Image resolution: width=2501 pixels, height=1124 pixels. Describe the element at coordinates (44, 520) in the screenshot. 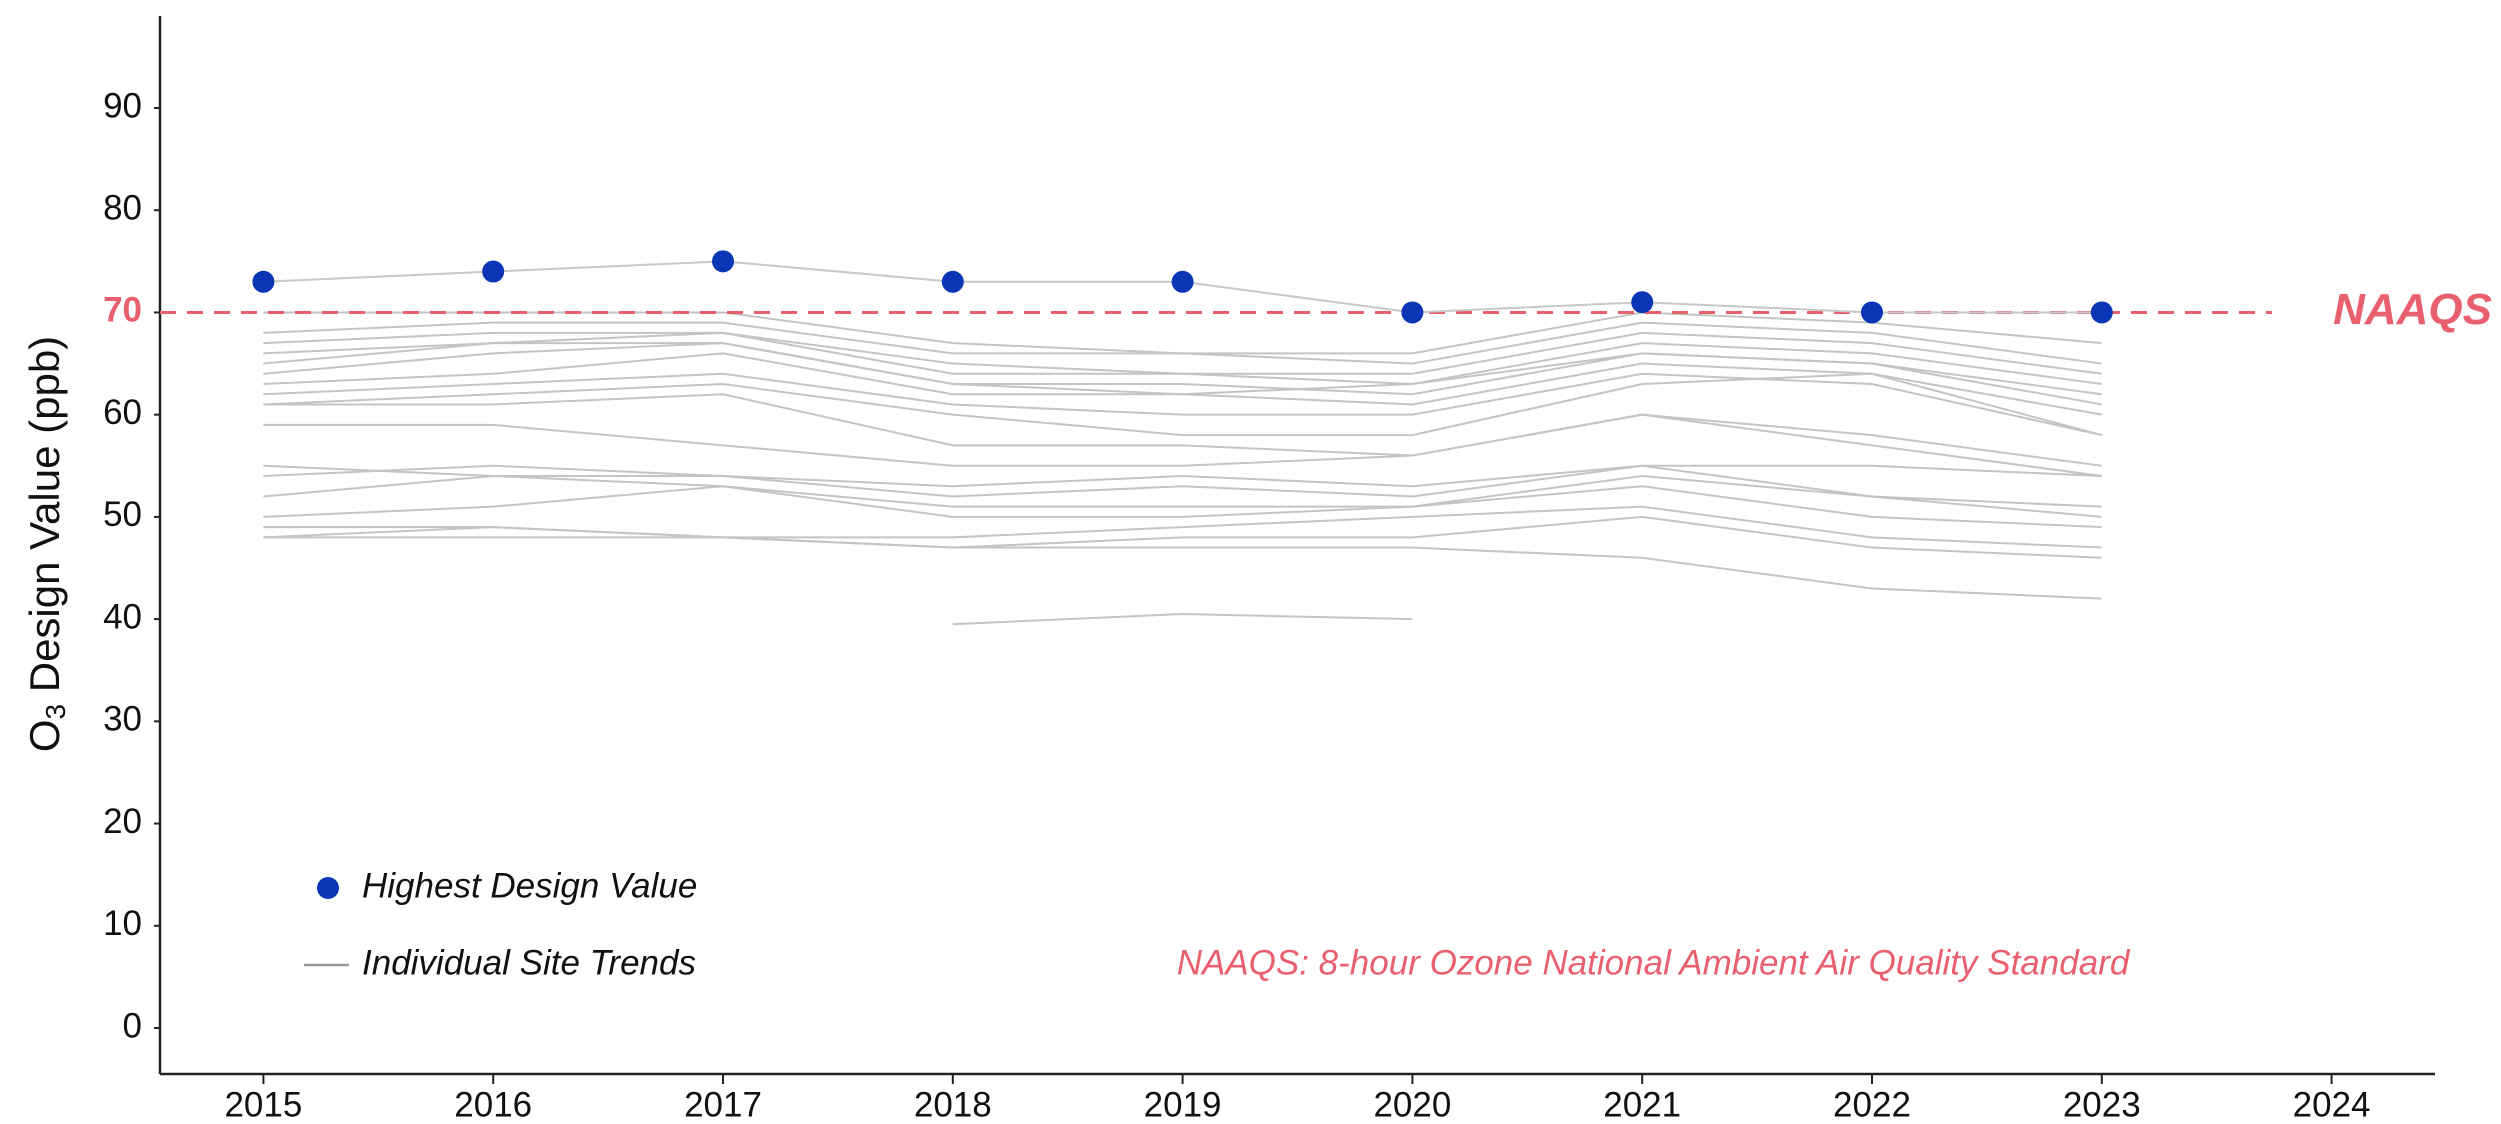

I see `y-label-rest: Design Value (ppb)` at that location.